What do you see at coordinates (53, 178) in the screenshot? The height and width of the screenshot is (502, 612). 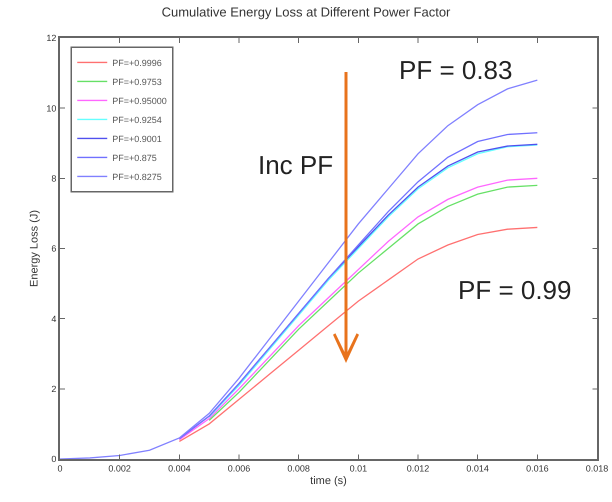 I see `y-tick-label: 8` at bounding box center [53, 178].